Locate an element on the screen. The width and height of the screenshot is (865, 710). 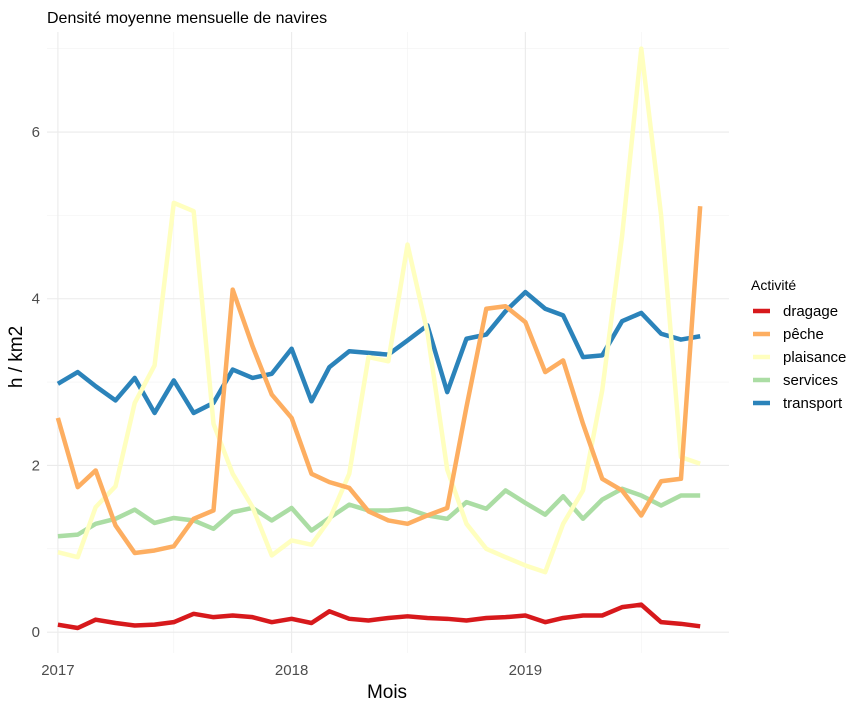
legend-title: Activité is located at coordinates (773, 285).